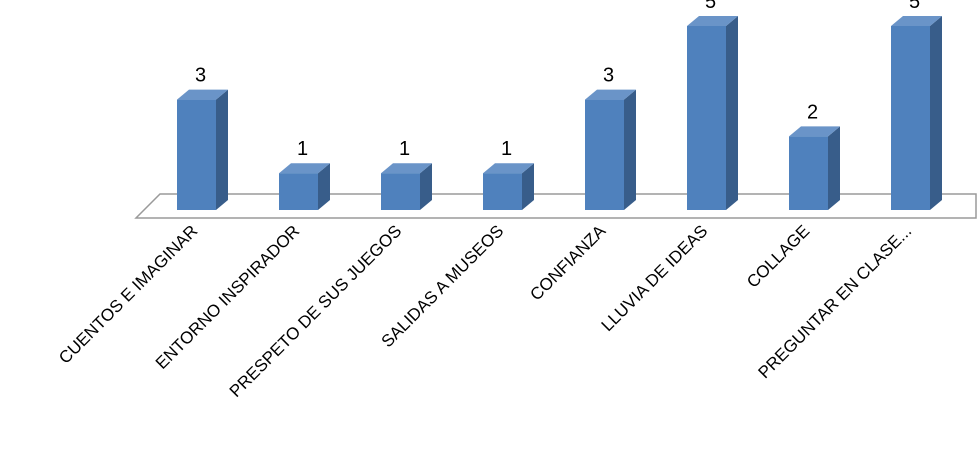 This screenshot has width=979, height=452. I want to click on tick-label: COLLAGE, so click(778, 256).